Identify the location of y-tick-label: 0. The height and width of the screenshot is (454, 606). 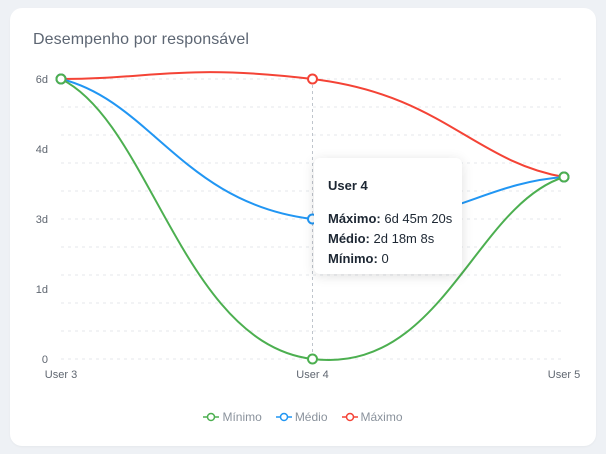
(45, 360).